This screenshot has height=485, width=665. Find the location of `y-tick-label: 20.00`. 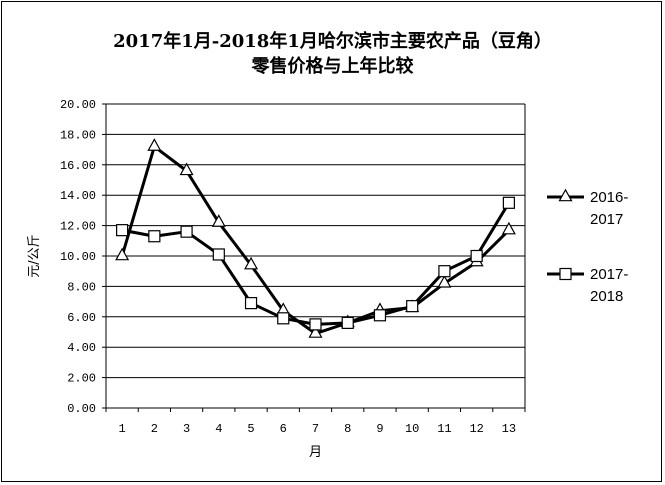

y-tick-label: 20.00 is located at coordinates (78, 105).